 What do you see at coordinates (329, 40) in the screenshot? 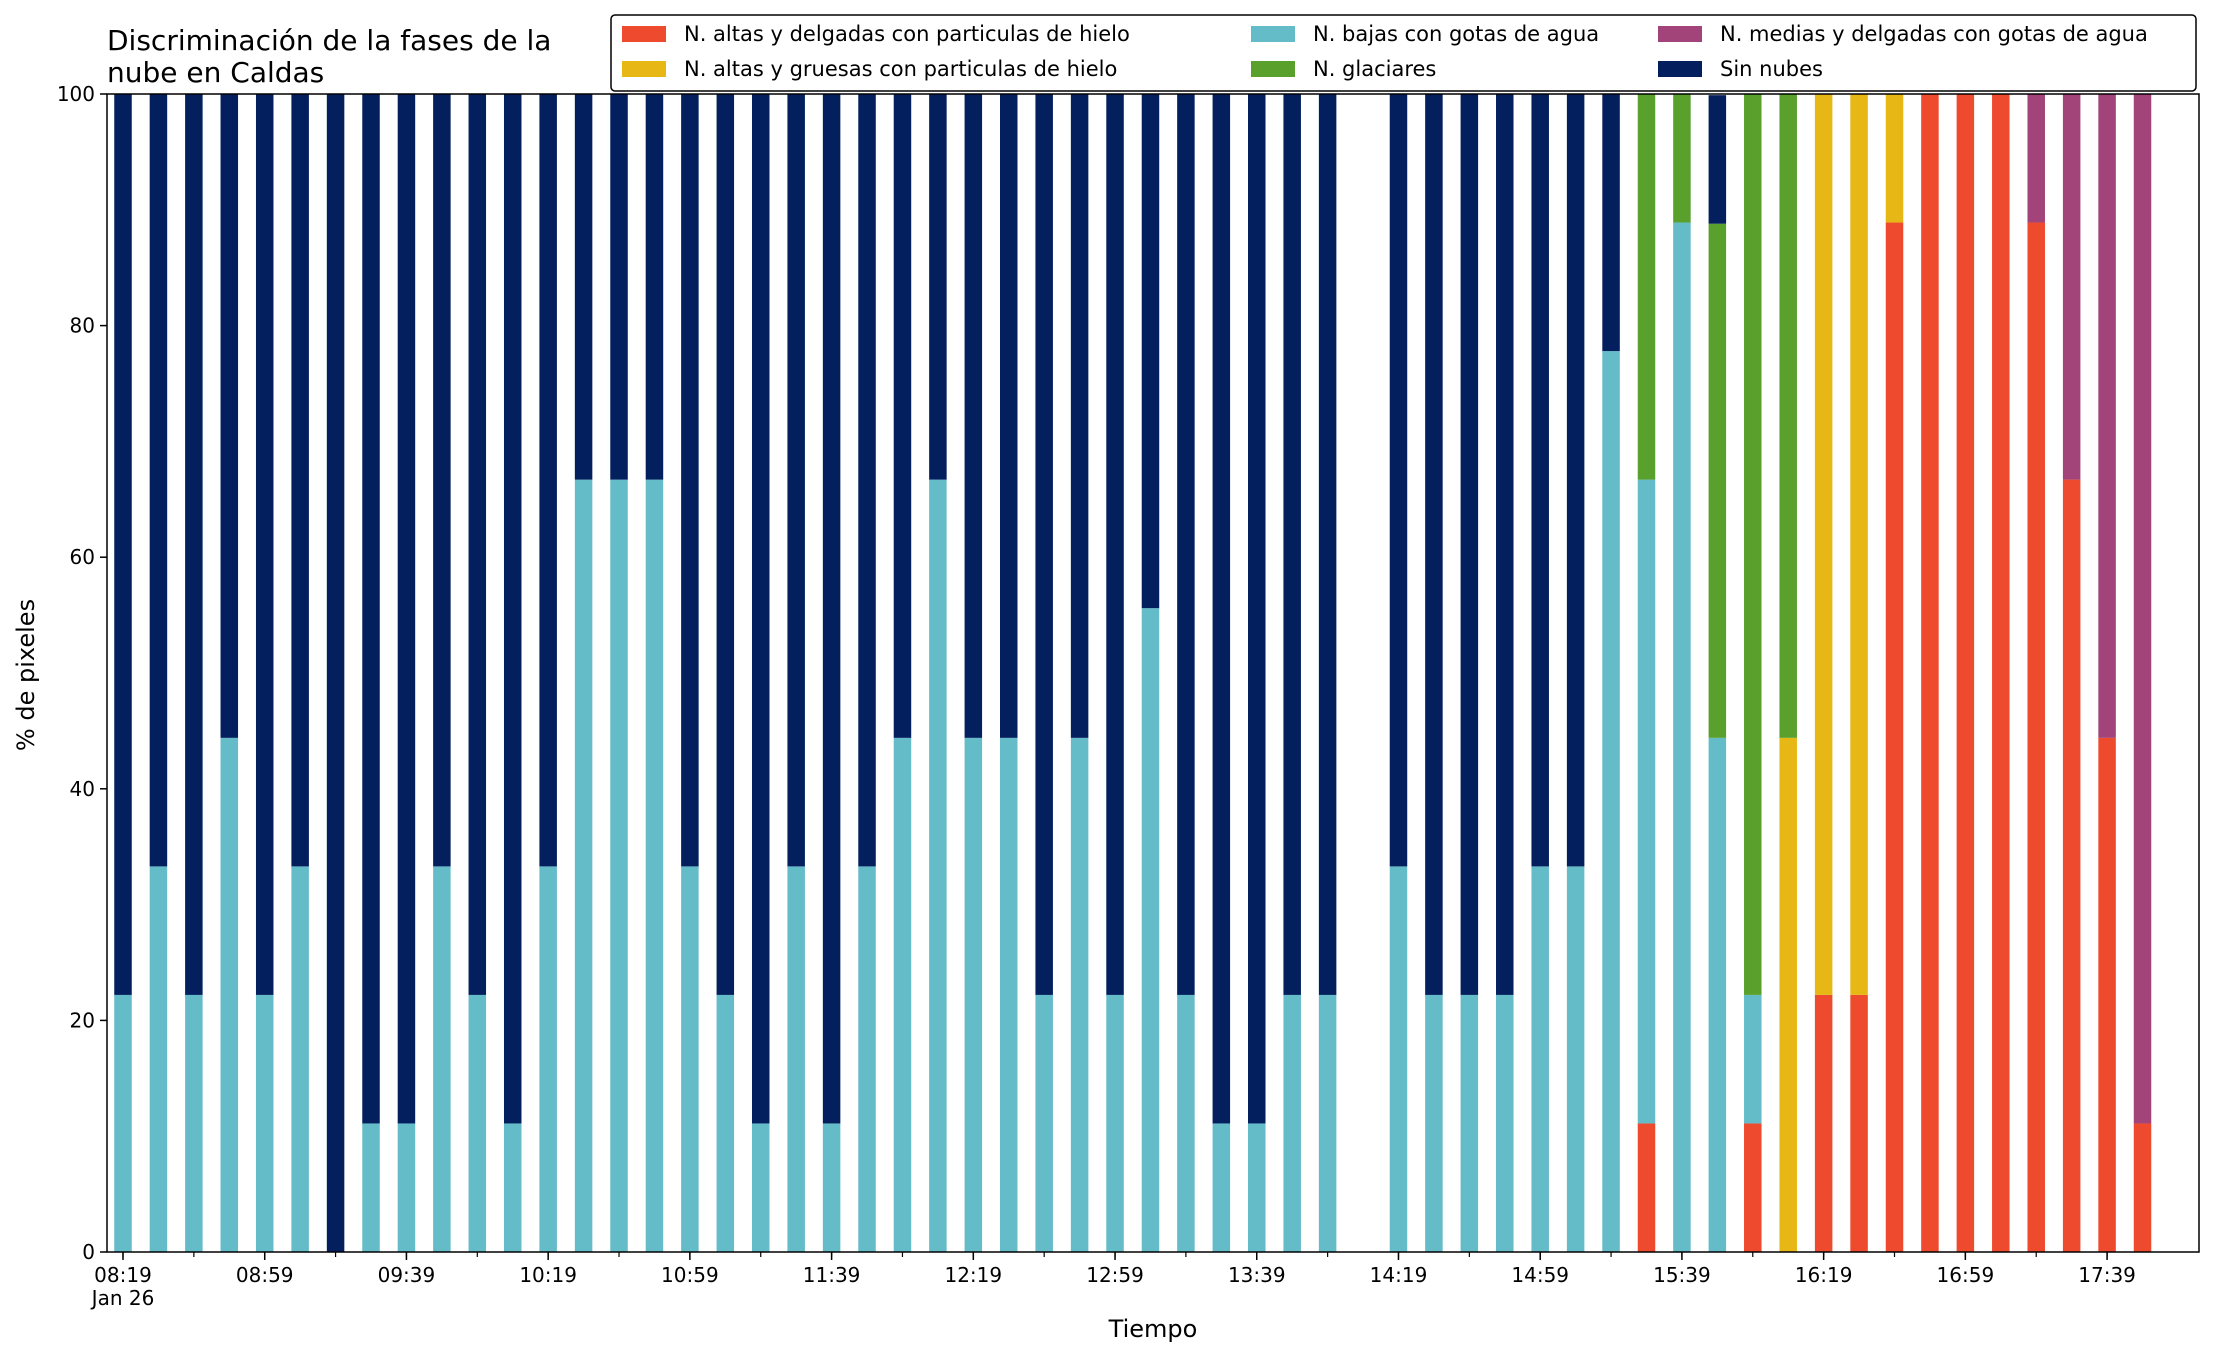
I see `chart-title-line: Discriminación de la fases de la` at bounding box center [329, 40].